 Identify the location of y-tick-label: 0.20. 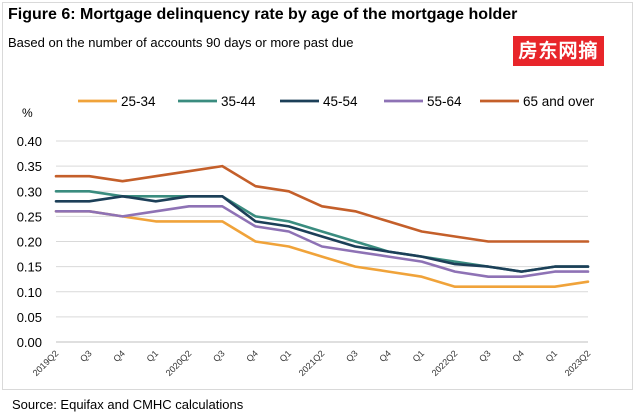
(29, 242).